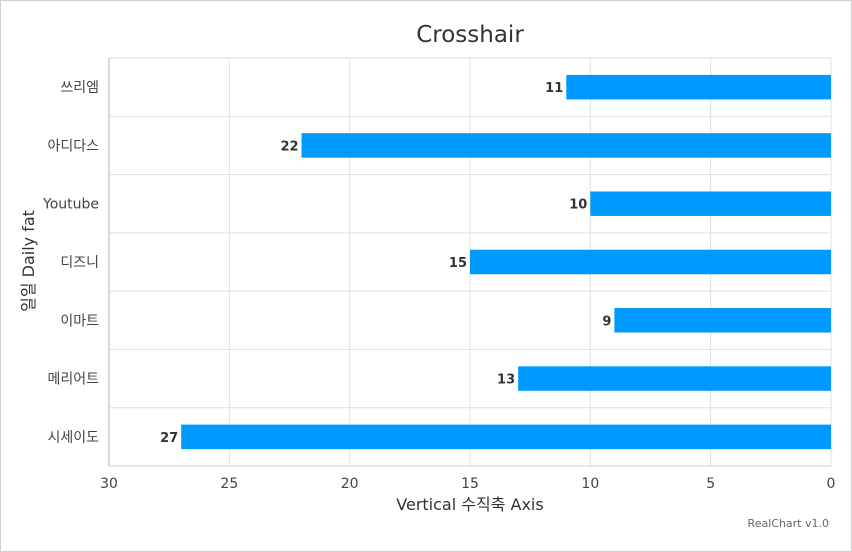 This screenshot has height=552, width=852. I want to click on data-label: 10, so click(578, 205).